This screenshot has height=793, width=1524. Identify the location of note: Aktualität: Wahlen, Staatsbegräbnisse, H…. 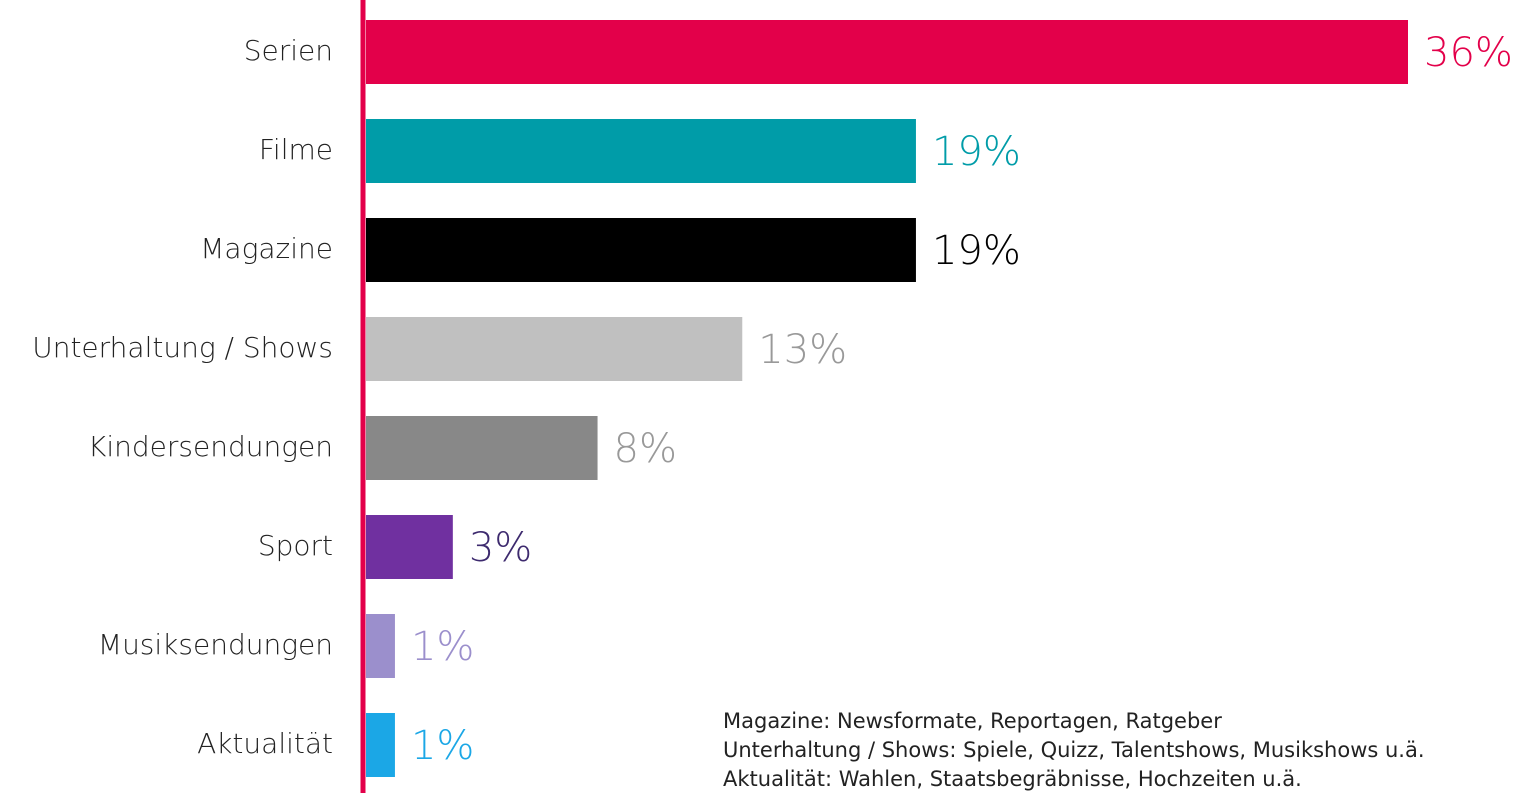
(1012, 779).